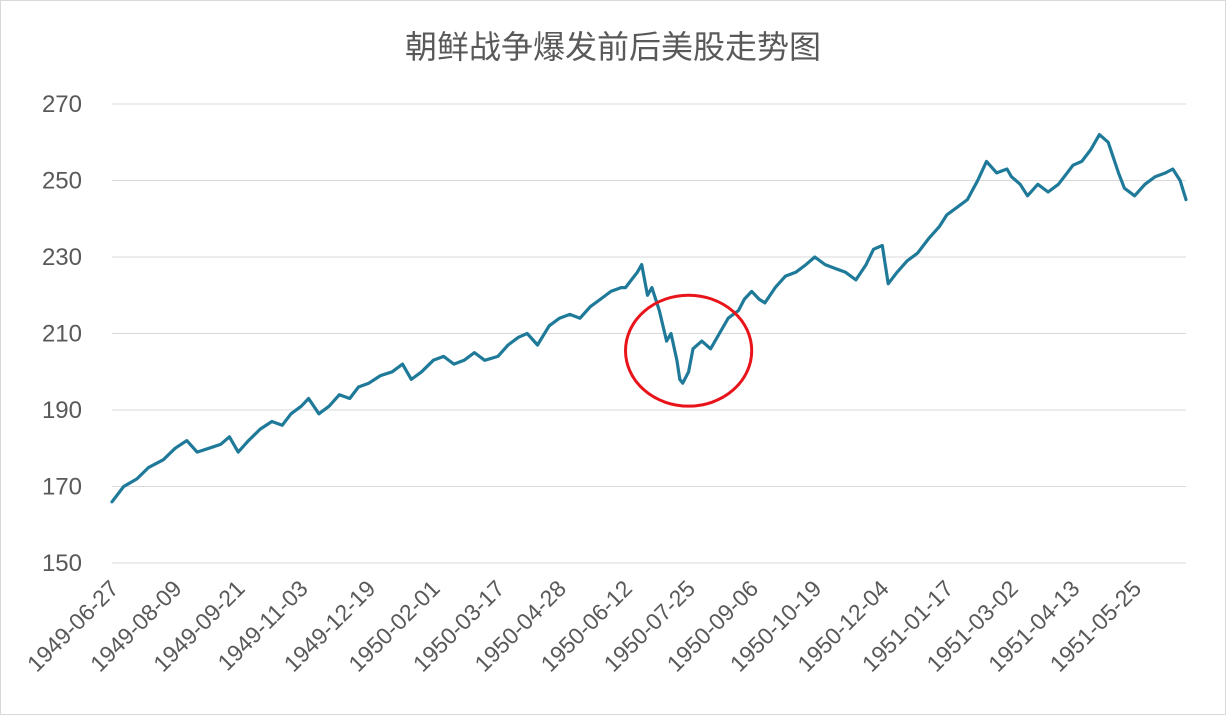 Image resolution: width=1226 pixels, height=715 pixels. I want to click on y-axis: 150 170 190 210 230 250 270, so click(62, 334).